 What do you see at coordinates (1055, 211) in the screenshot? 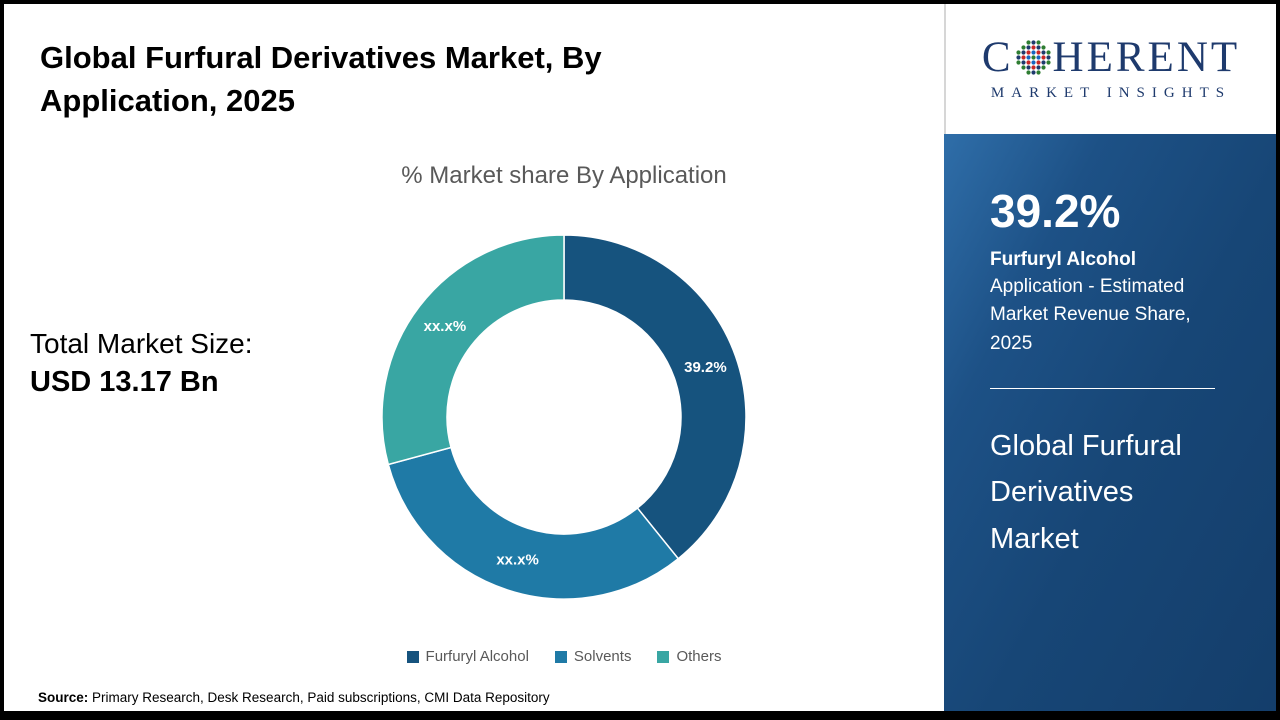
I see `stat-value: 39.2%` at bounding box center [1055, 211].